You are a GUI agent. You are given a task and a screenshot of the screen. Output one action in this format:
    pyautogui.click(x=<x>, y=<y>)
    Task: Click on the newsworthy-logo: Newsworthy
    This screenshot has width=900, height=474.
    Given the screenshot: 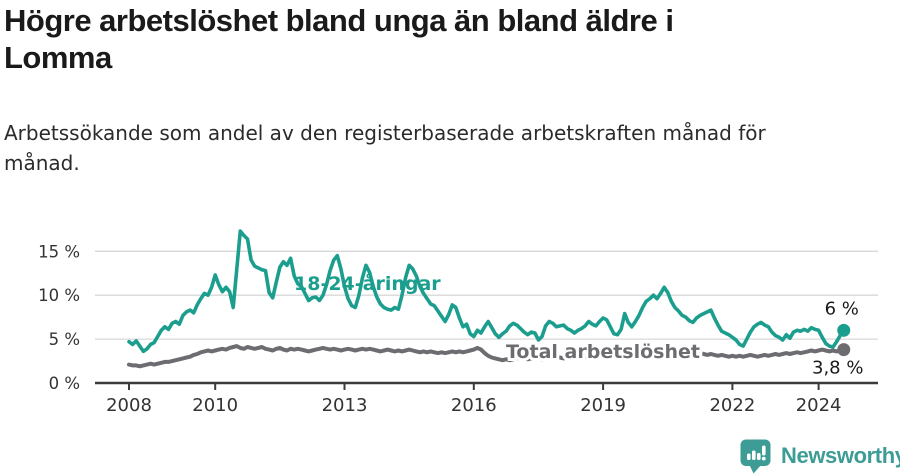 What is the action you would take?
    pyautogui.click(x=819, y=456)
    